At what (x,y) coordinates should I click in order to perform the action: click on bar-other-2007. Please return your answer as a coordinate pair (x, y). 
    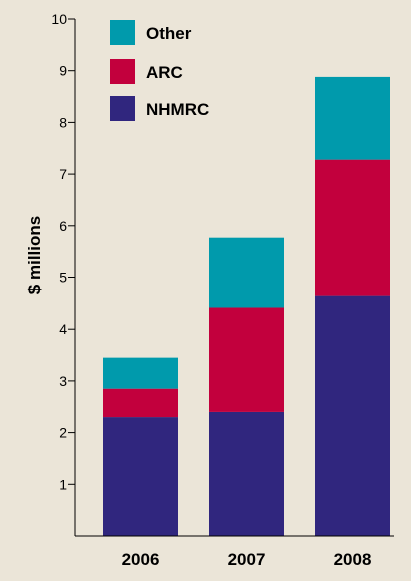
    Looking at the image, I should click on (246, 272).